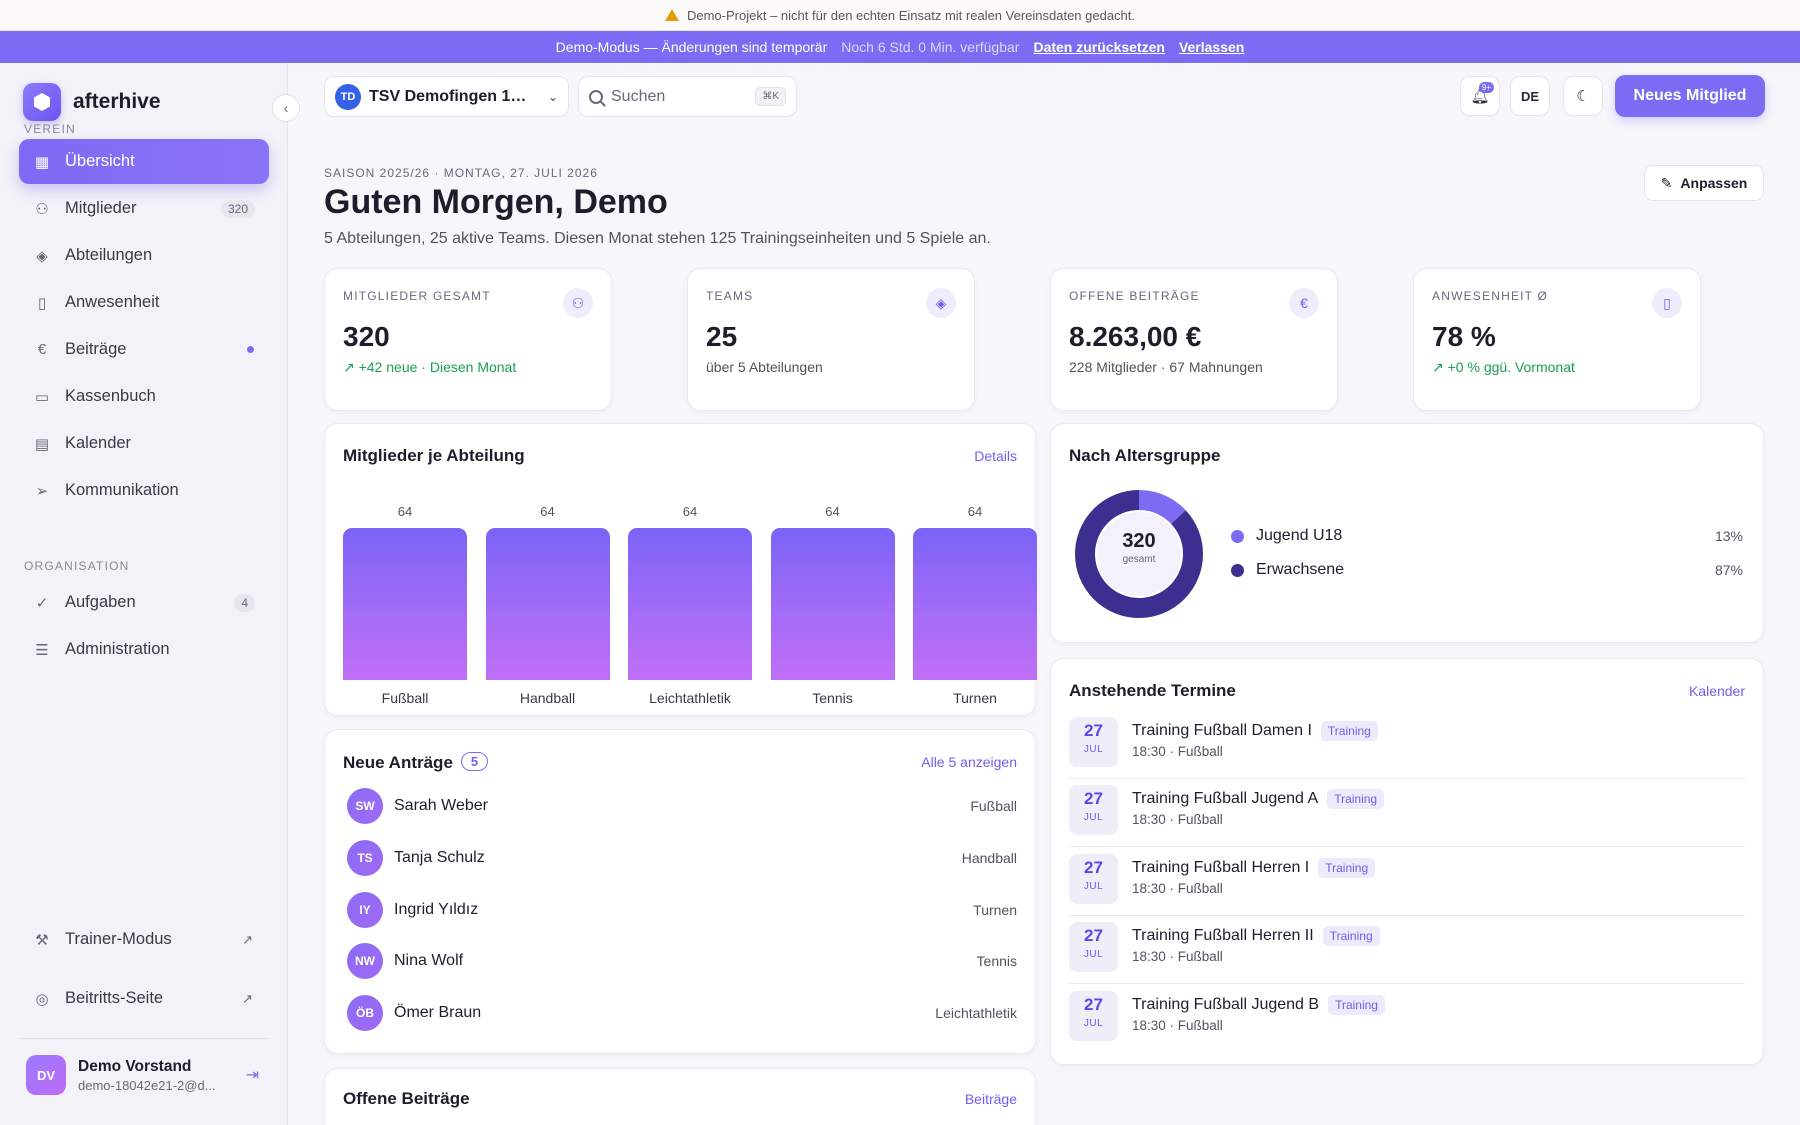  What do you see at coordinates (144, 939) in the screenshot?
I see `sidebar-item-trainer-modus: ⚒ Trainer-Modus ↗` at bounding box center [144, 939].